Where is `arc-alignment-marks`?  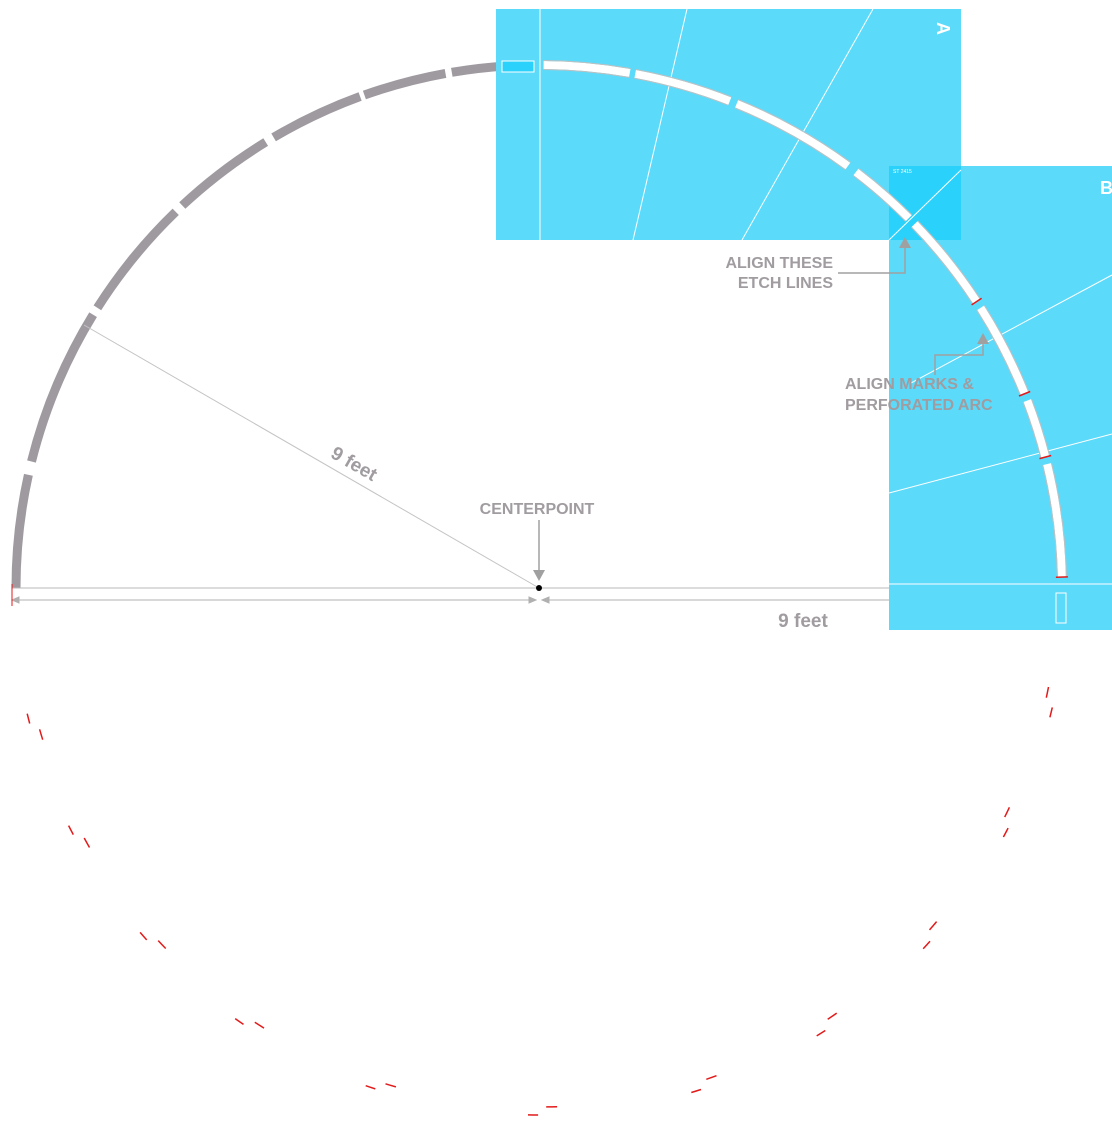
arc-alignment-marks is located at coordinates (1019, 437).